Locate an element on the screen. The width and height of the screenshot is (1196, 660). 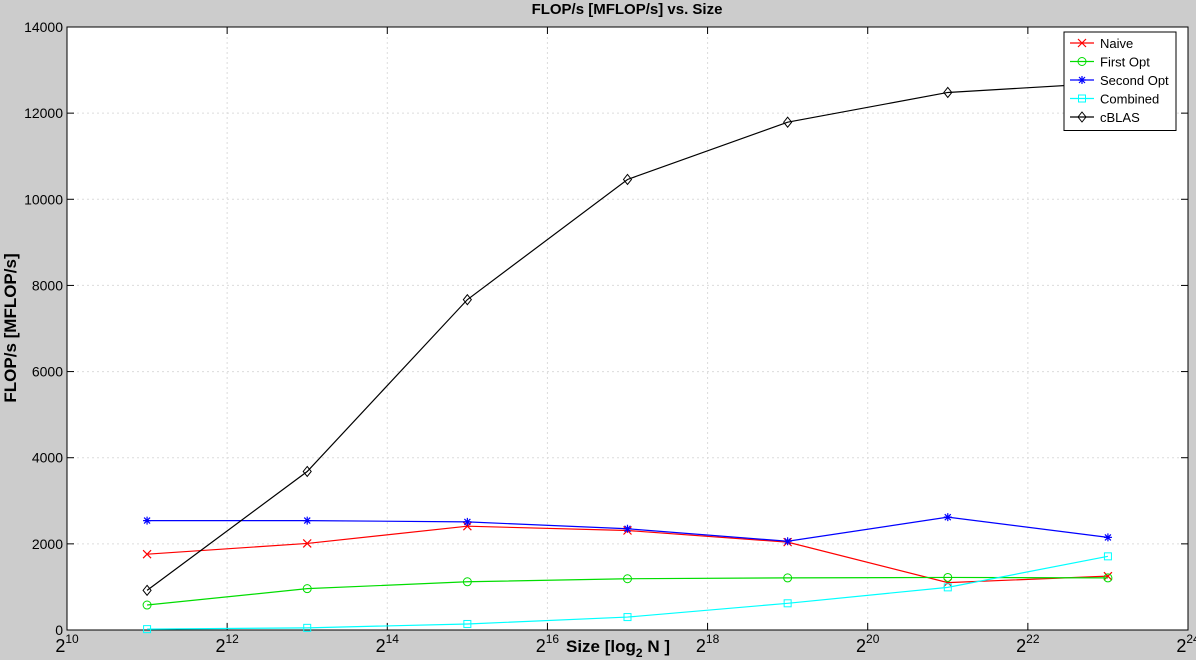
legend-label-combined: Combined is located at coordinates (1129, 99).